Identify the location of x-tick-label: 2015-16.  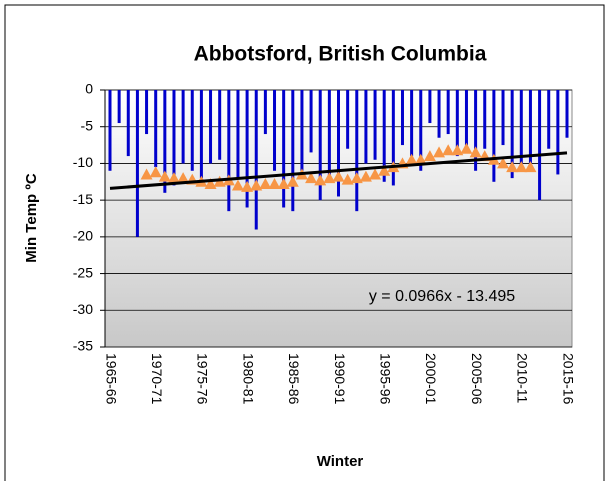
(568, 379).